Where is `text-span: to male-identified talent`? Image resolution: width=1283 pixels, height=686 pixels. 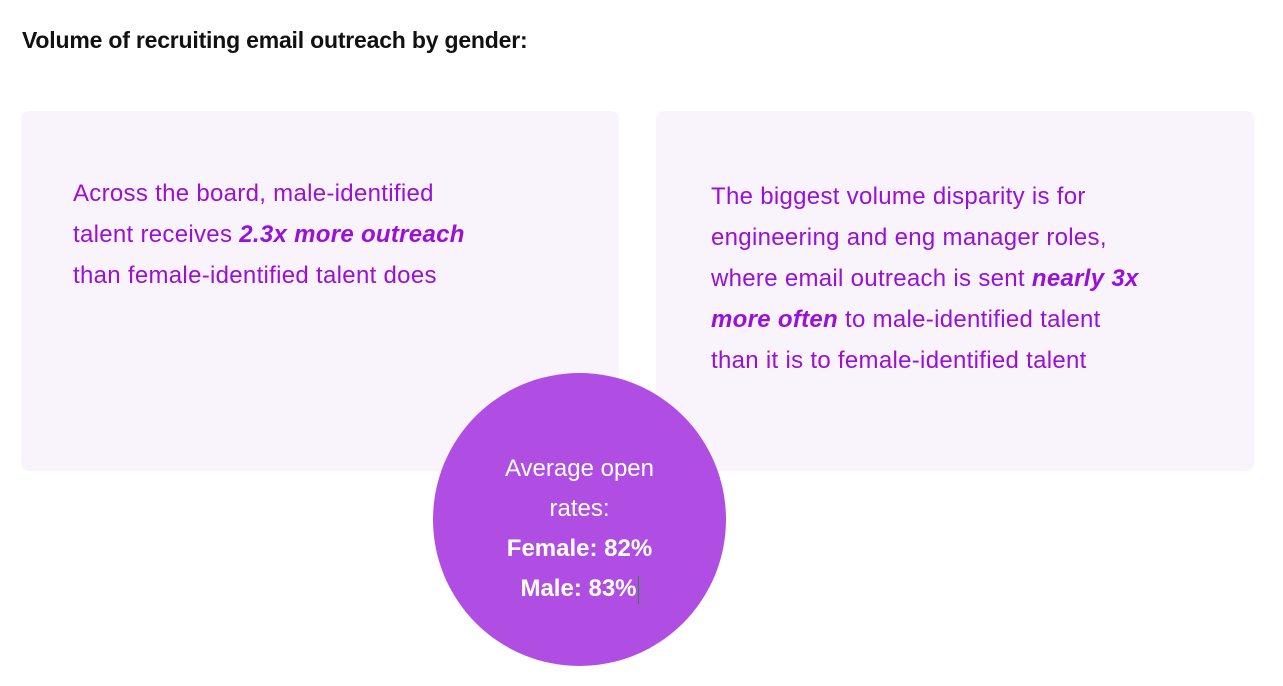
text-span: to male-identified talent is located at coordinates (969, 319).